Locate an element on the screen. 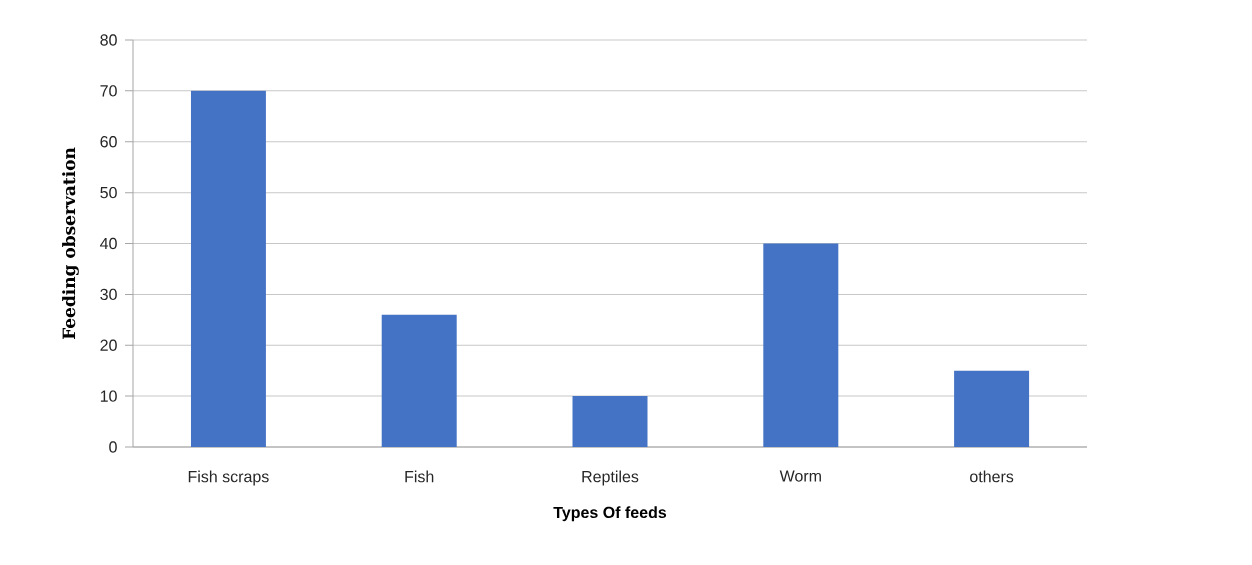 This screenshot has height=565, width=1252. y-tick-label: 50 is located at coordinates (108, 192).